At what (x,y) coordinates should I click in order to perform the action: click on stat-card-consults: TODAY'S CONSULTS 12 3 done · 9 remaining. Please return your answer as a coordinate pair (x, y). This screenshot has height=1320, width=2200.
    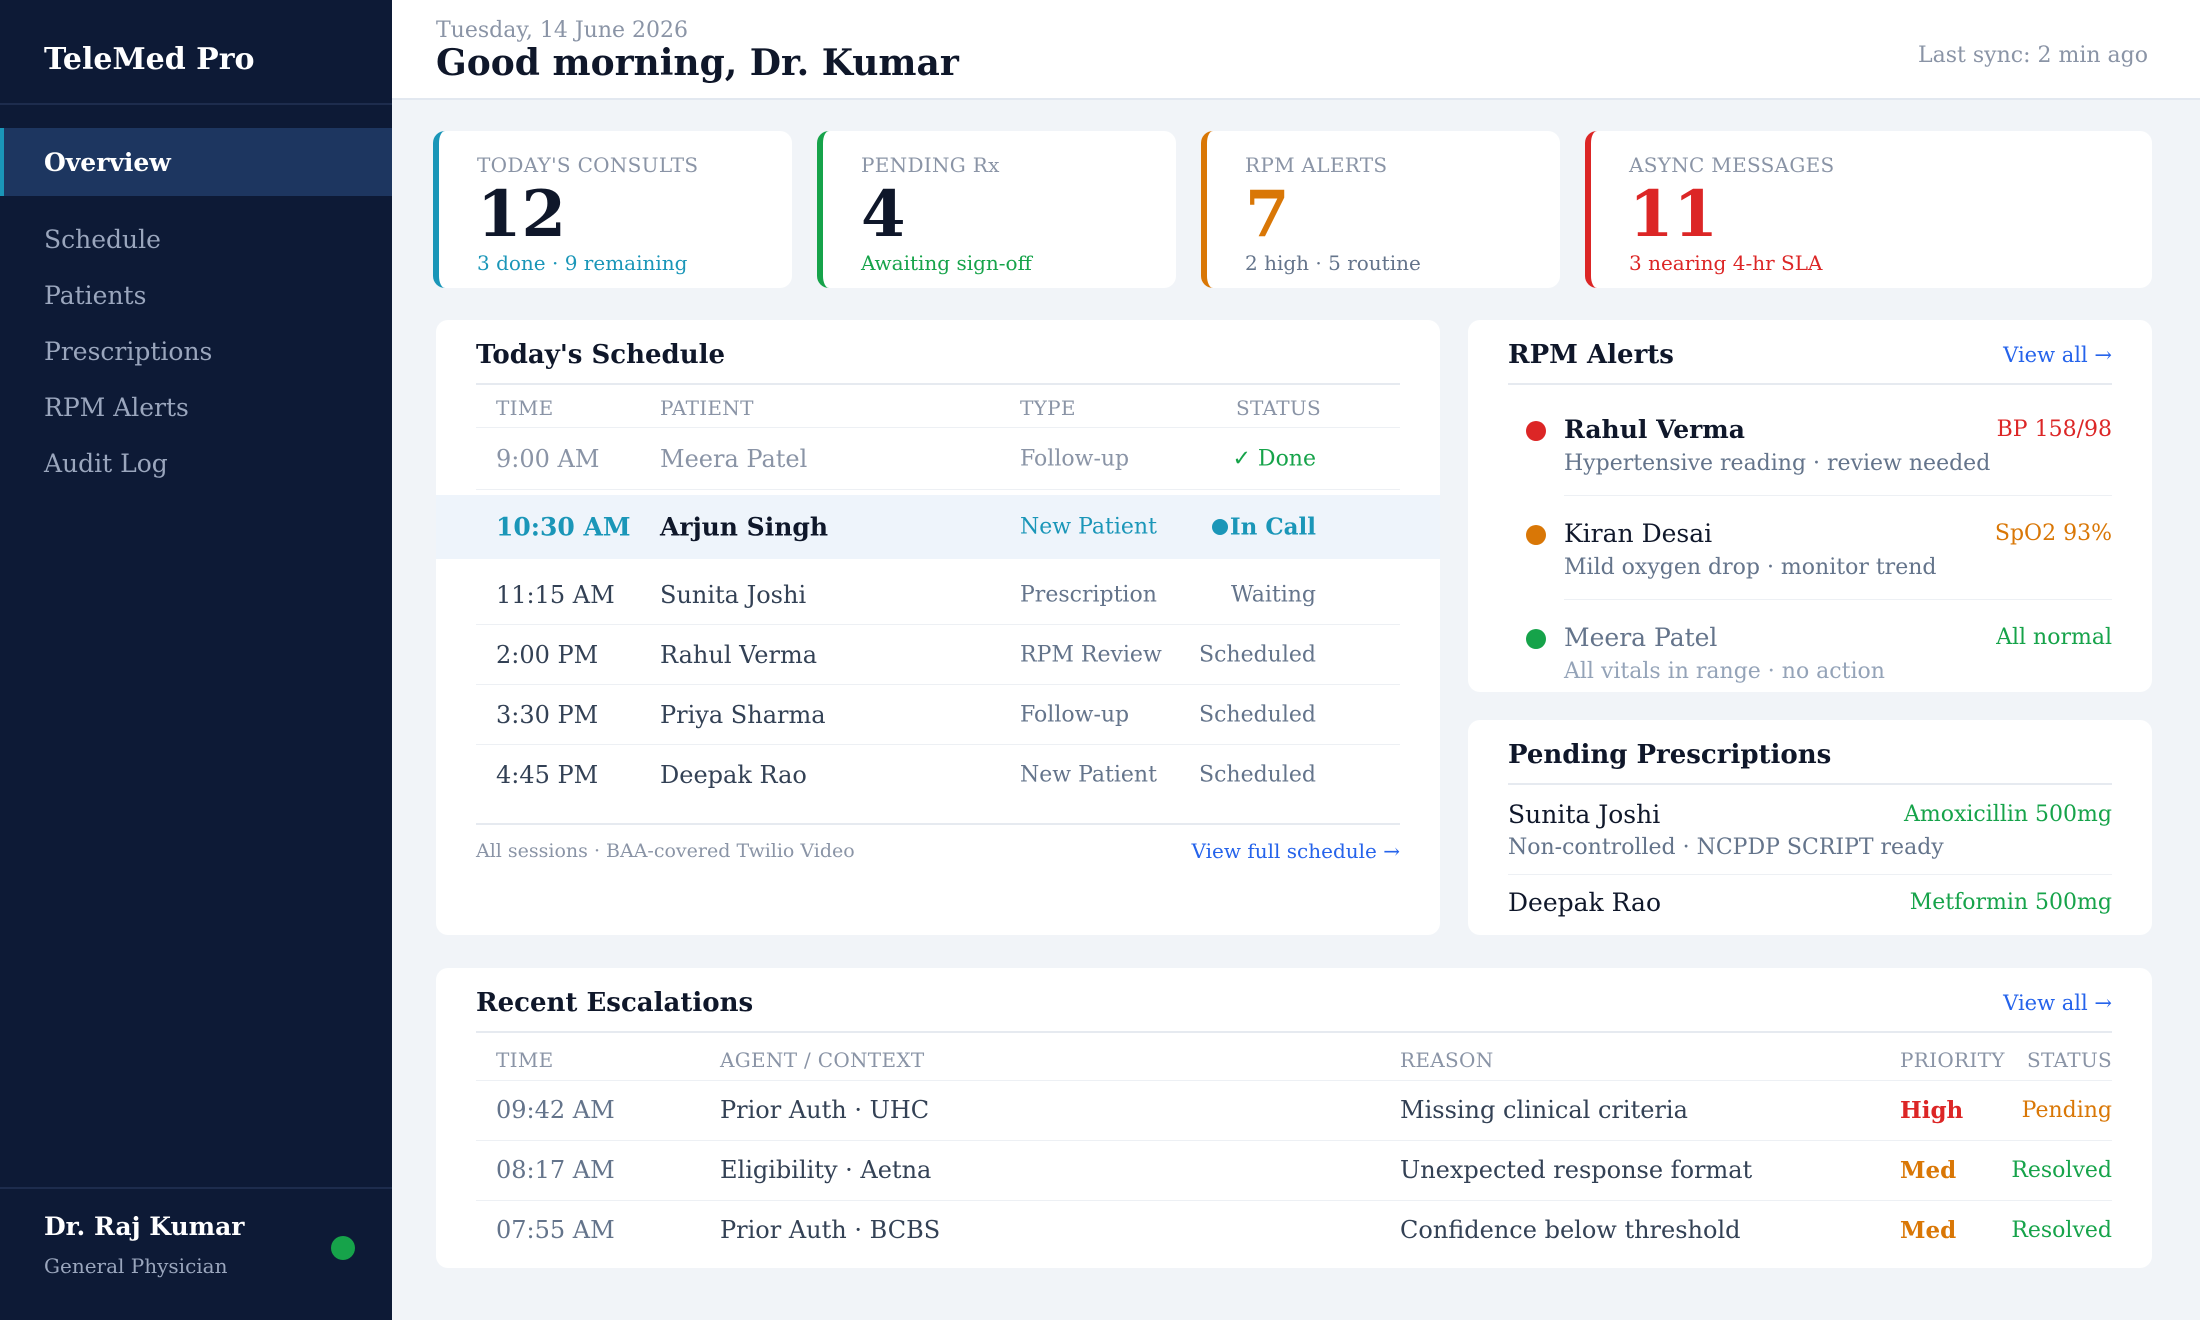
    Looking at the image, I should click on (612, 209).